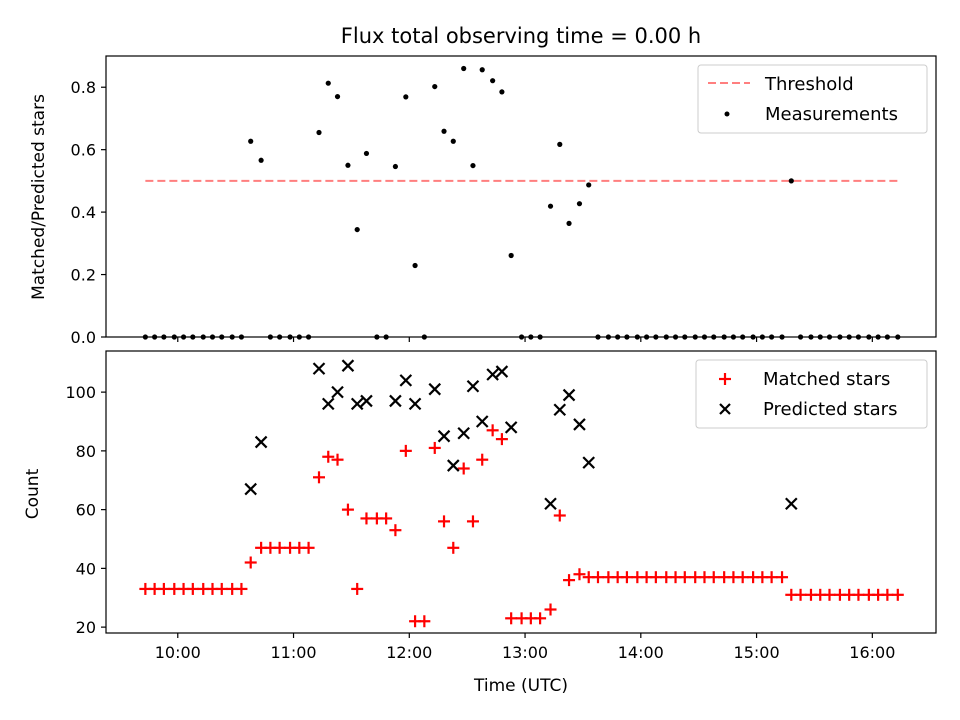 This screenshot has width=960, height=720. Describe the element at coordinates (811, 394) in the screenshot. I see `count-legend: Matched stars Predicted stars` at that location.